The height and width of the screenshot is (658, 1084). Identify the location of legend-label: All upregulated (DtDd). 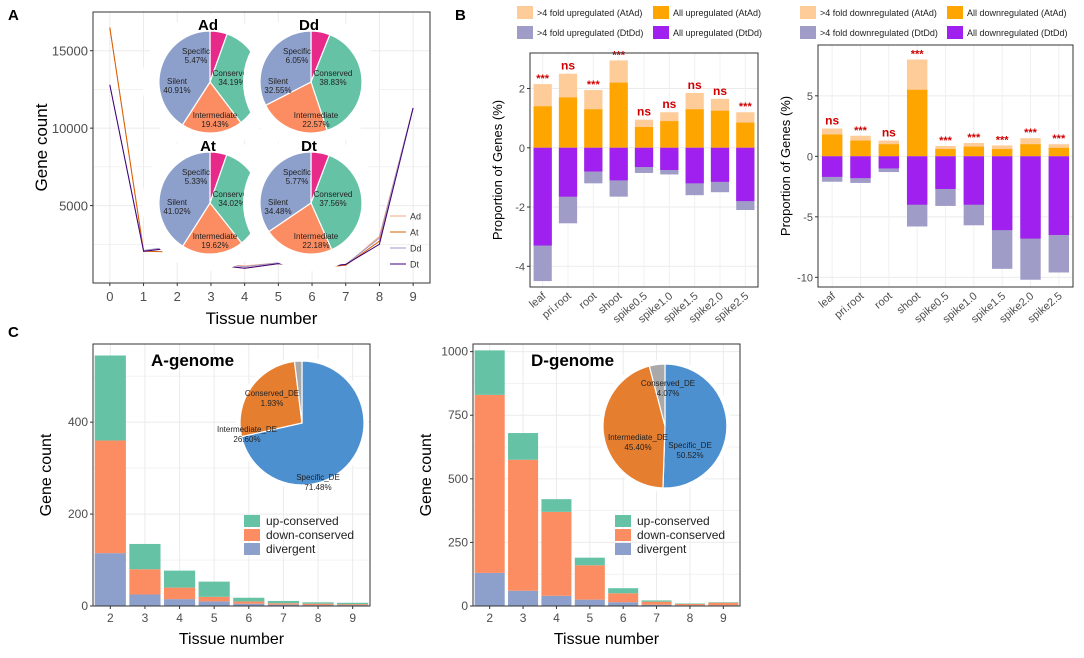
(717, 33).